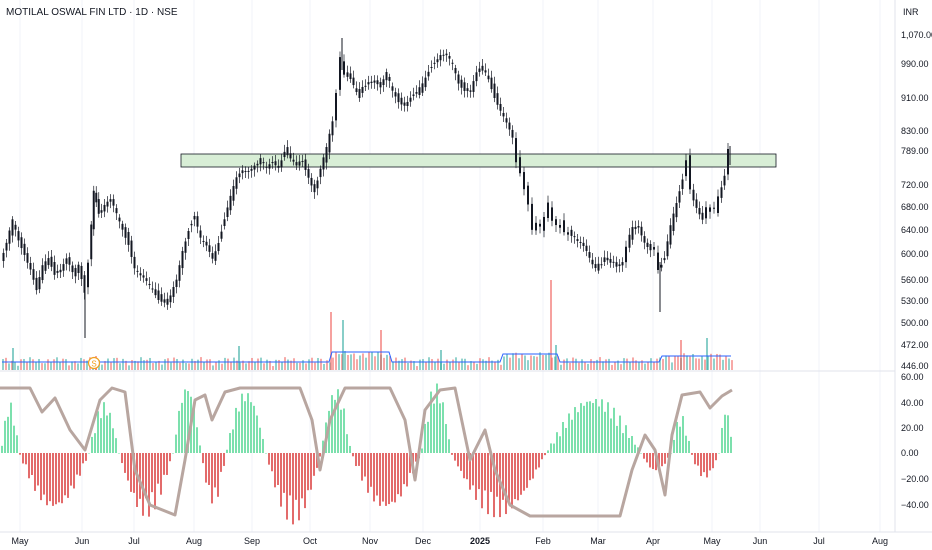  What do you see at coordinates (915, 98) in the screenshot?
I see `price-tick-label: 910.00` at bounding box center [915, 98].